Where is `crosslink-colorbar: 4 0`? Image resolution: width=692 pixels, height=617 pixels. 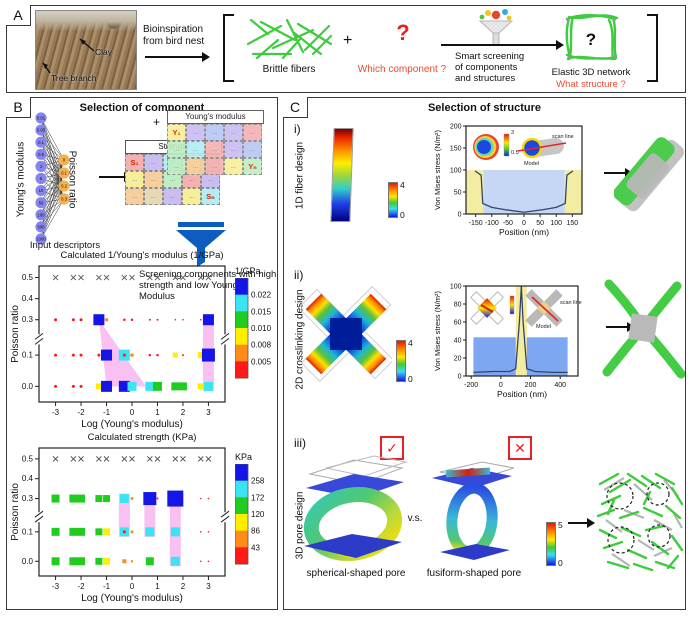 crosslink-colorbar: 4 0 is located at coordinates (404, 361).